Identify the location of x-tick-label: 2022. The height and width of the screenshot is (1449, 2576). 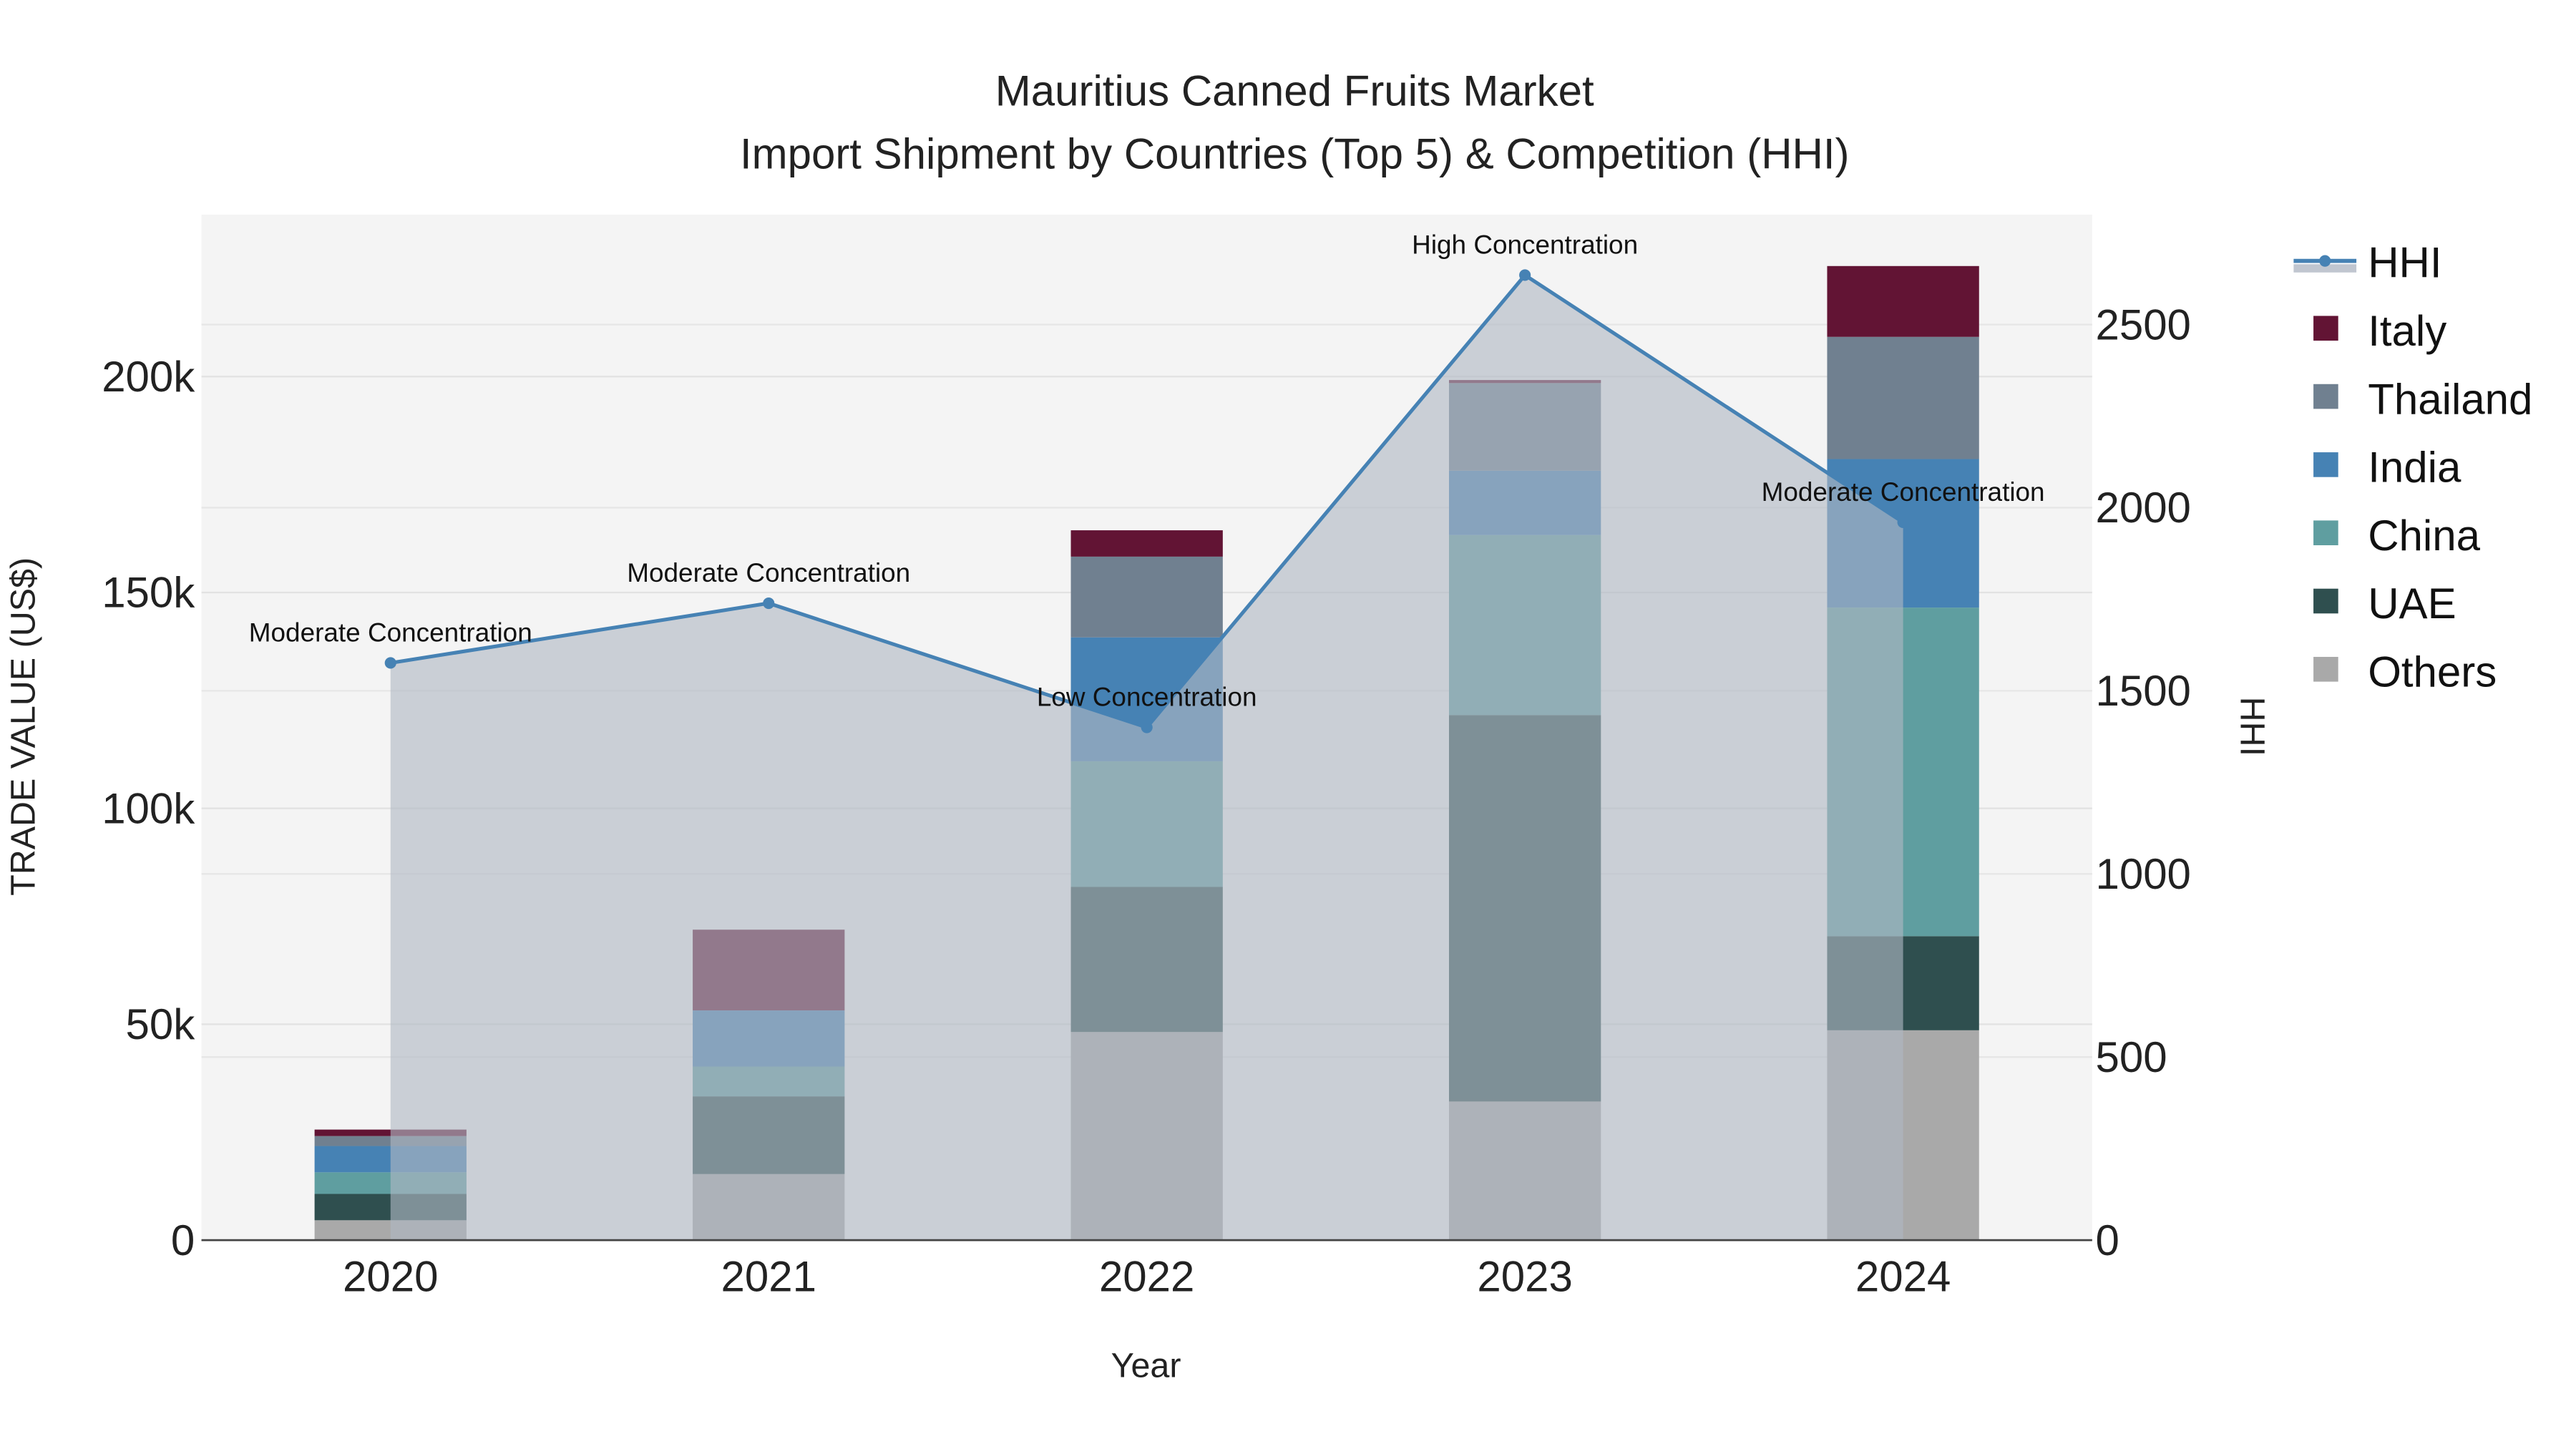
(1146, 1277).